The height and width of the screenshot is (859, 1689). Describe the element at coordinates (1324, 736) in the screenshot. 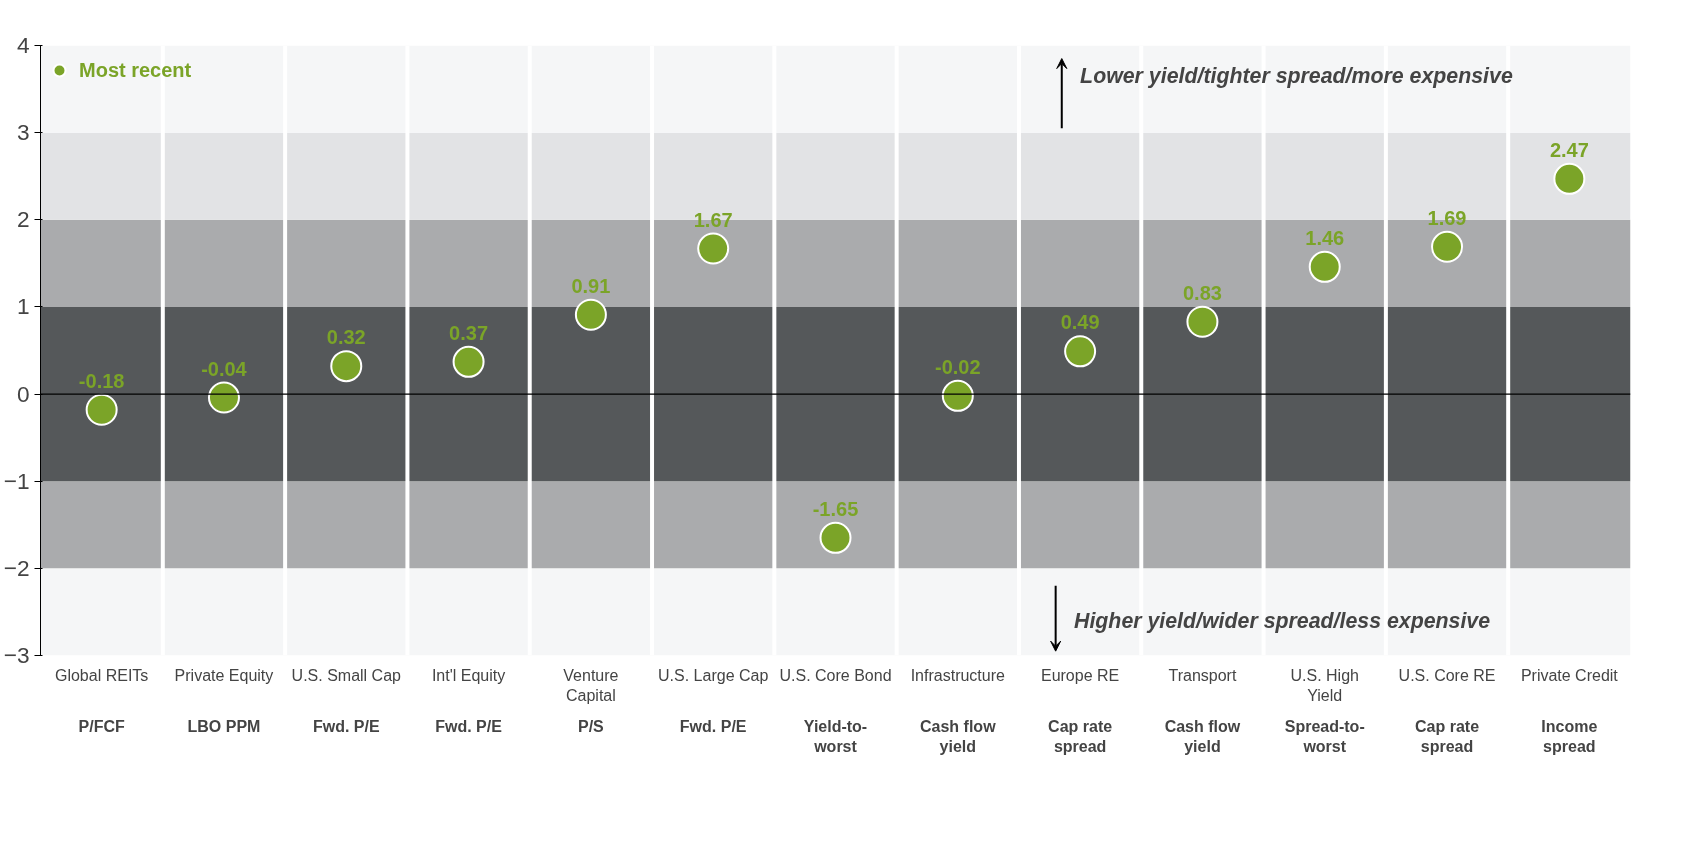

I see `text: Spread-to-worst` at that location.